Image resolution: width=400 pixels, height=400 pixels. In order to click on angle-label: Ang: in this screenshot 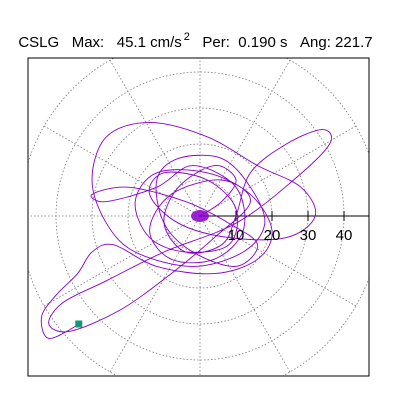, I will do `click(315, 42)`.